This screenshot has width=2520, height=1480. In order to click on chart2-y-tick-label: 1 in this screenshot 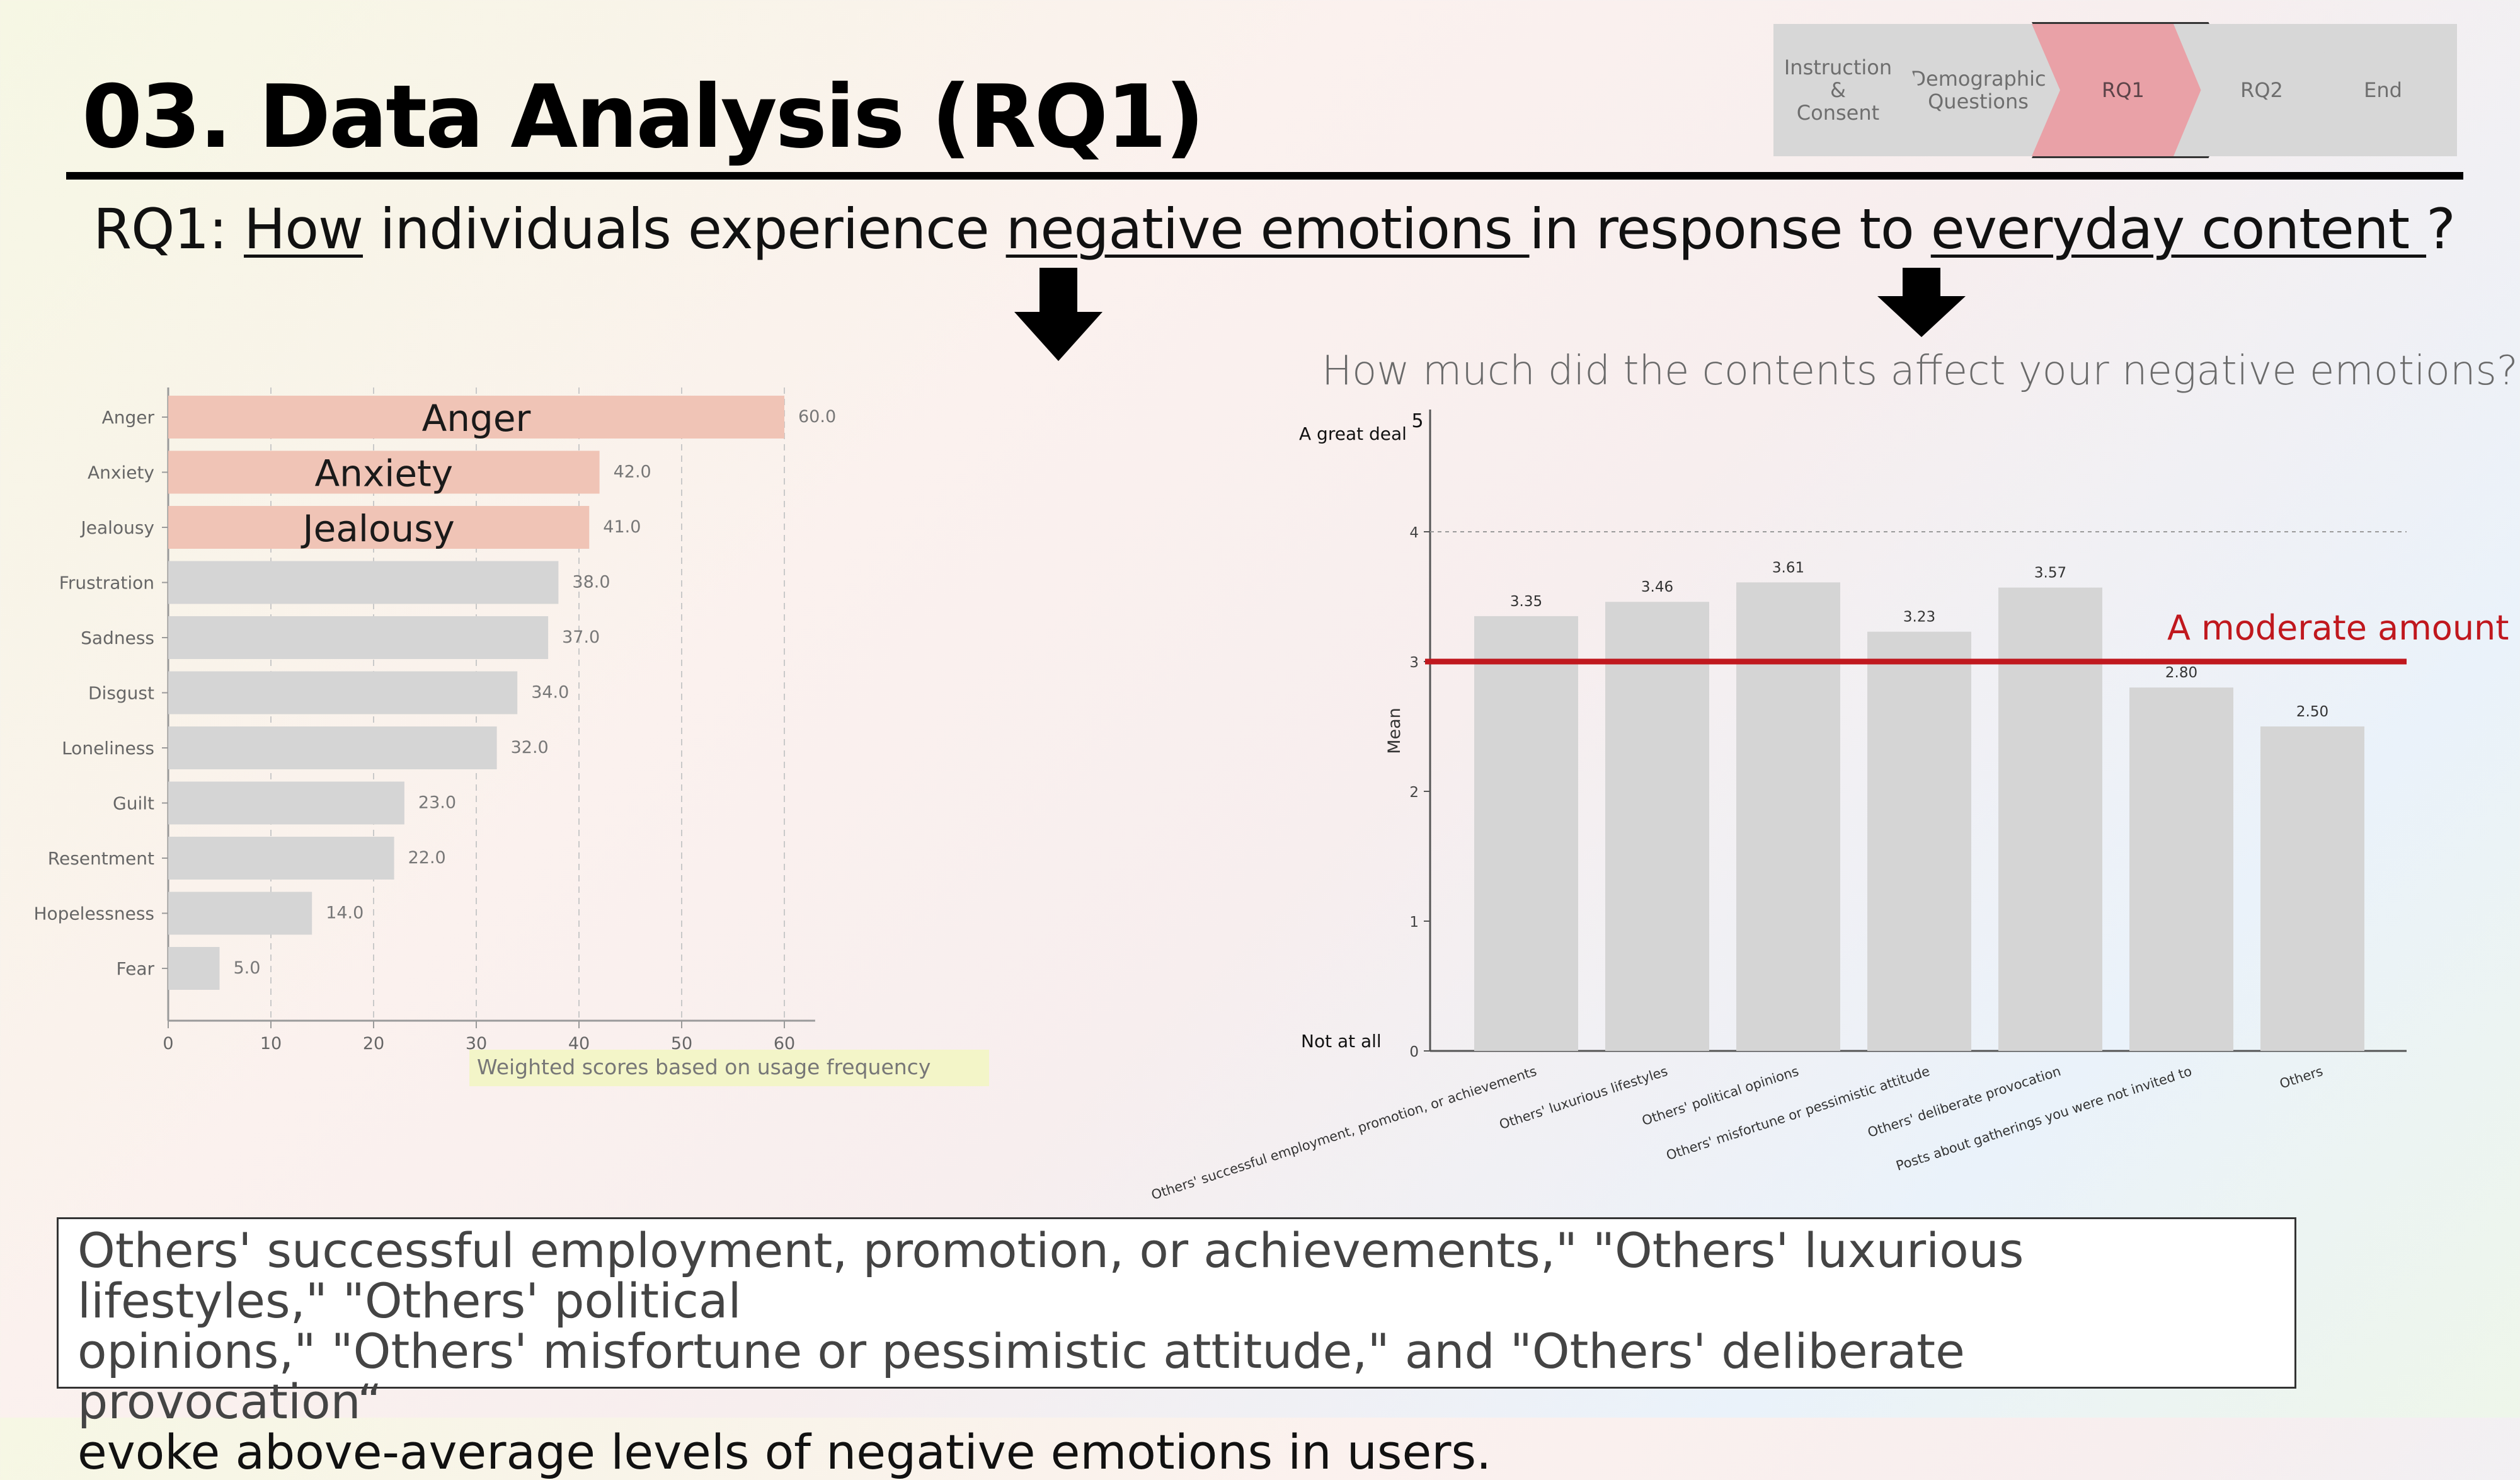, I will do `click(1414, 922)`.